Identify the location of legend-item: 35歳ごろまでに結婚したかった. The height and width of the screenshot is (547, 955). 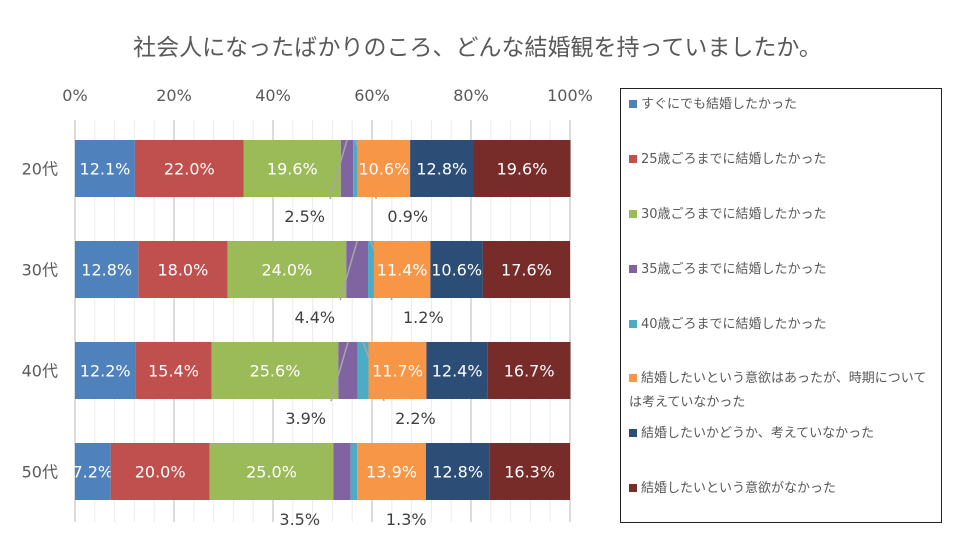
(779, 270).